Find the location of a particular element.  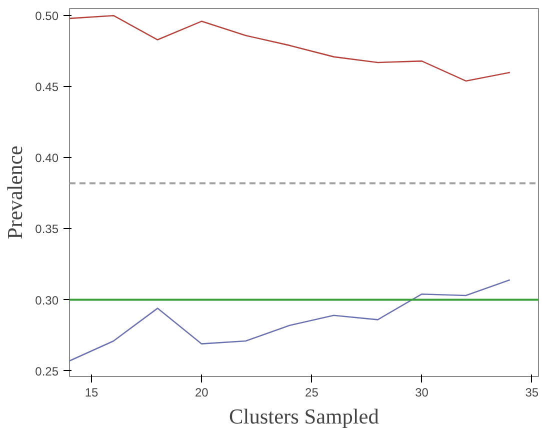

y-axis-title: Prevalence is located at coordinates (15, 193).